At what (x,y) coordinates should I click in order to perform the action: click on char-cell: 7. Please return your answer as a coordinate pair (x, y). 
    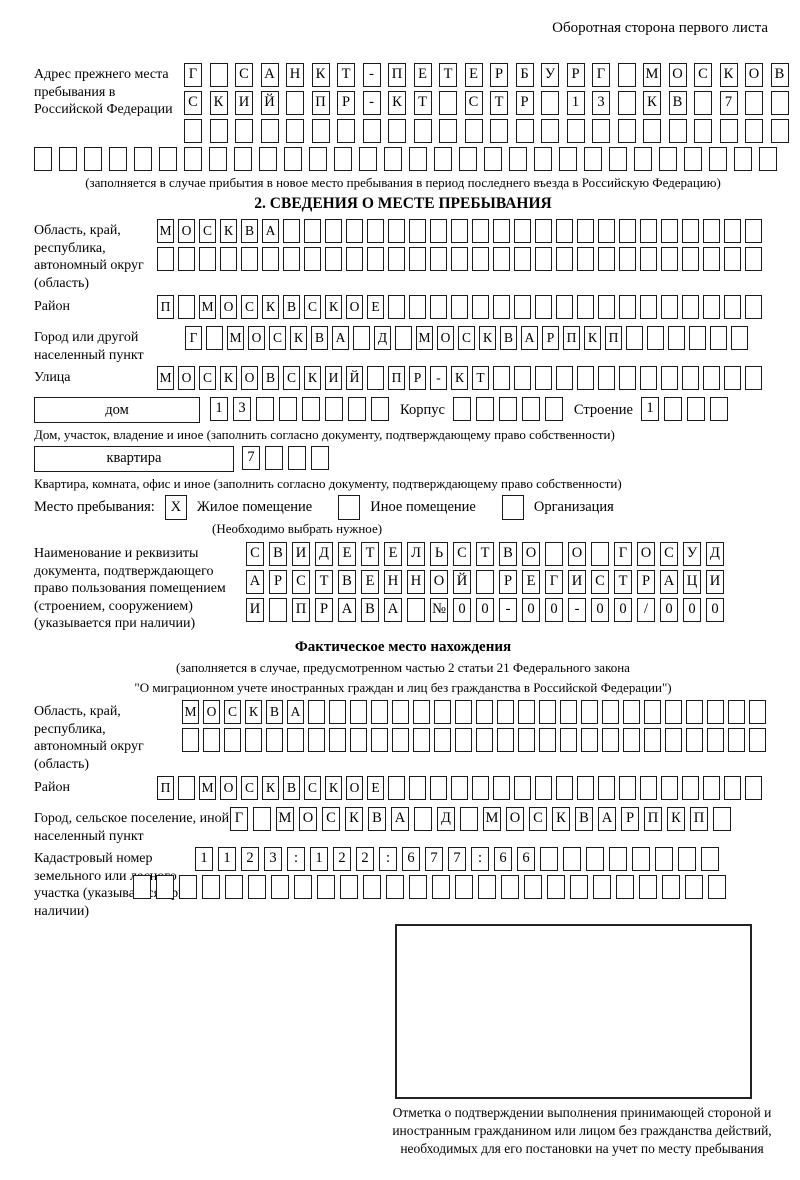
    Looking at the image, I should click on (728, 103).